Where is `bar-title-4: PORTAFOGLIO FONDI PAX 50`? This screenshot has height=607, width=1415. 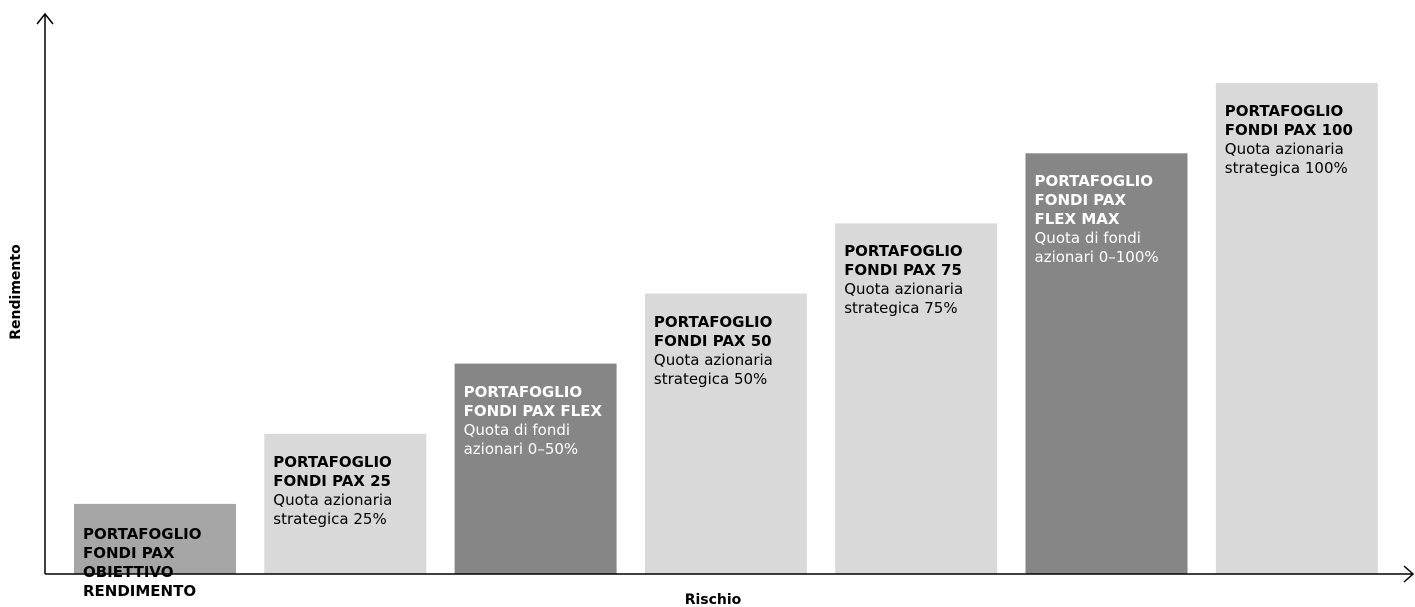 bar-title-4: PORTAFOGLIO FONDI PAX 50 is located at coordinates (713, 331).